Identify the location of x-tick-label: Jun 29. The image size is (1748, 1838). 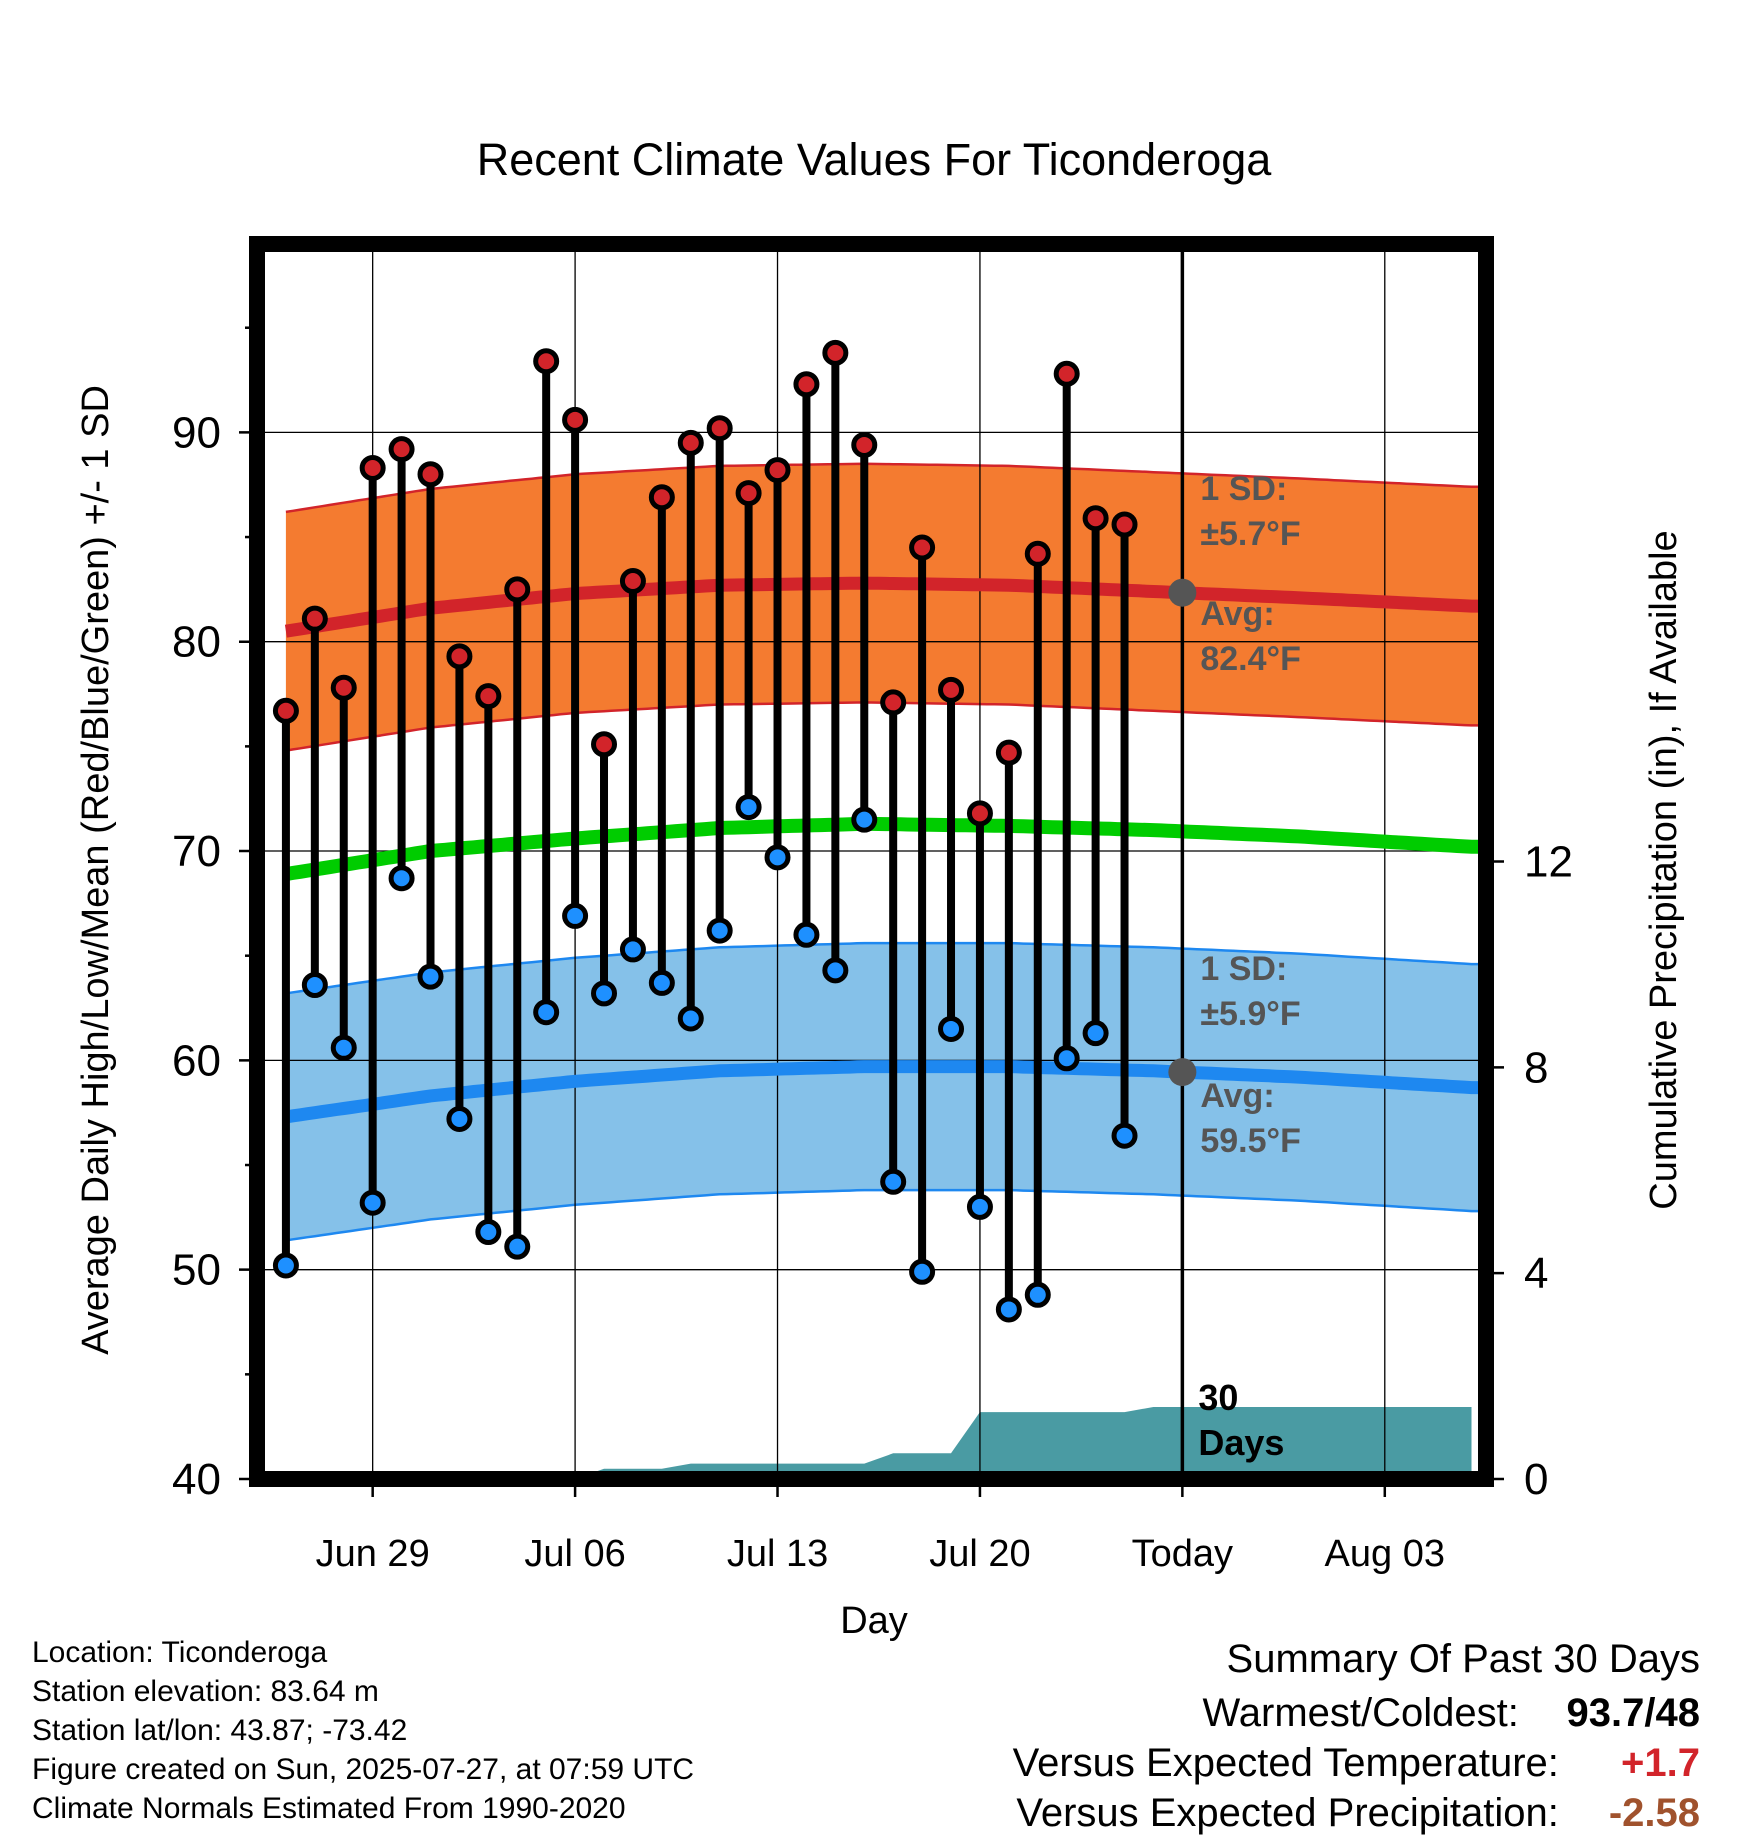
(373, 1554).